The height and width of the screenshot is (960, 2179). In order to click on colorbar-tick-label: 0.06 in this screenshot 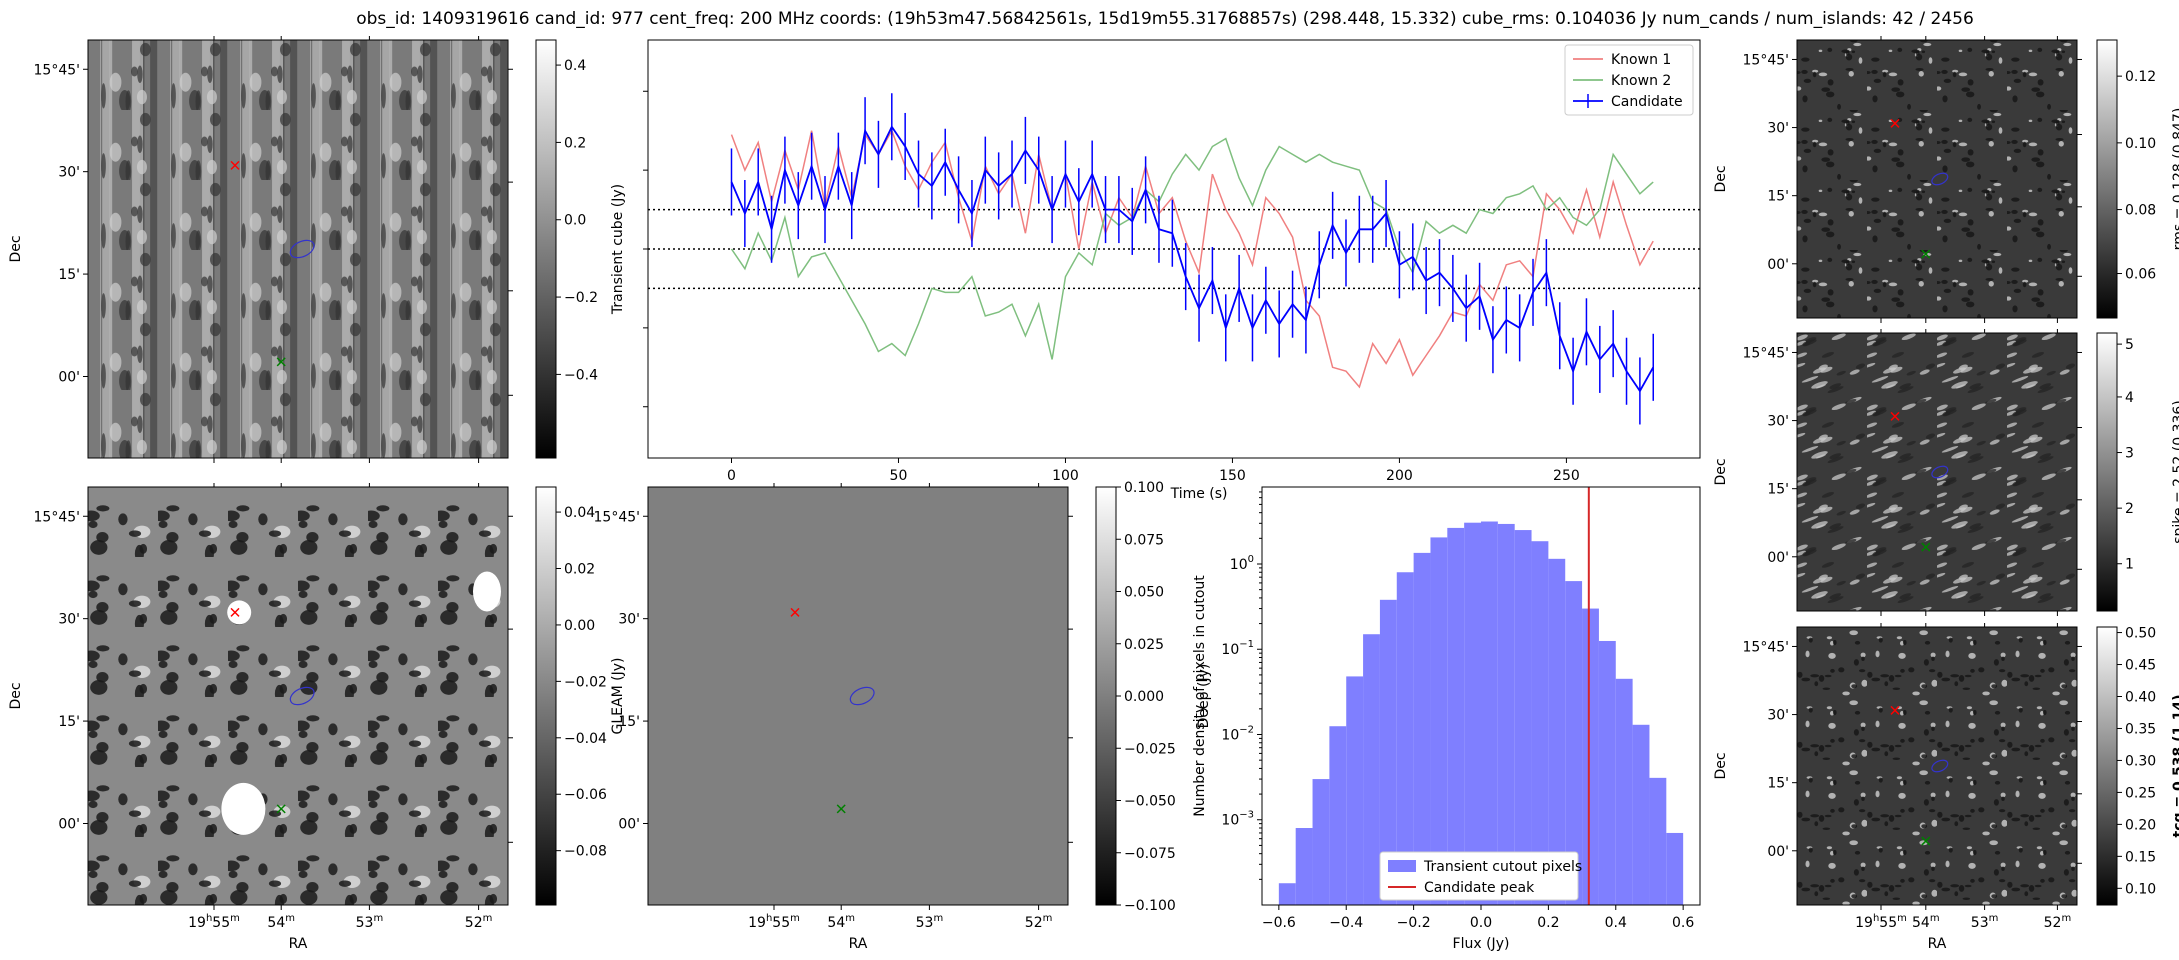, I will do `click(2140, 275)`.